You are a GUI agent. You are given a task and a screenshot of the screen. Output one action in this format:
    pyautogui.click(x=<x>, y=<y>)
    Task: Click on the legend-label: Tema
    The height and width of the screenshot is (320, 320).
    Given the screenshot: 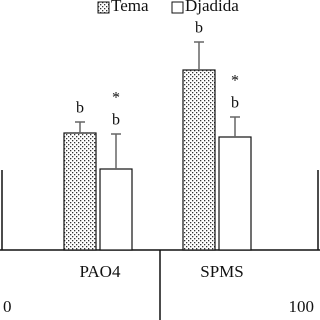 What is the action you would take?
    pyautogui.click(x=130, y=7)
    